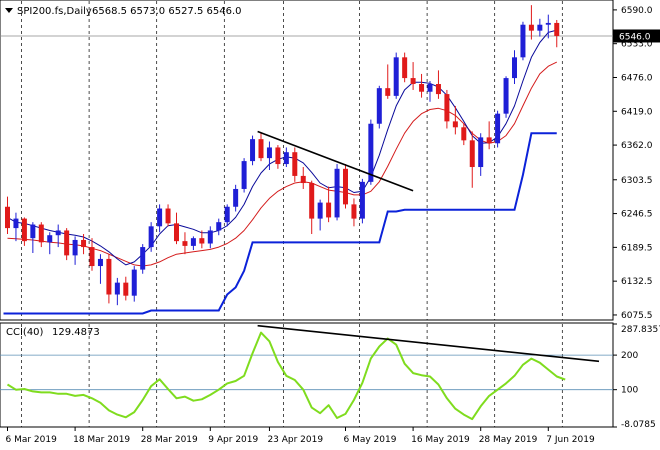  Describe the element at coordinates (629, 356) in the screenshot. I see `cci-tick-label: 200` at that location.